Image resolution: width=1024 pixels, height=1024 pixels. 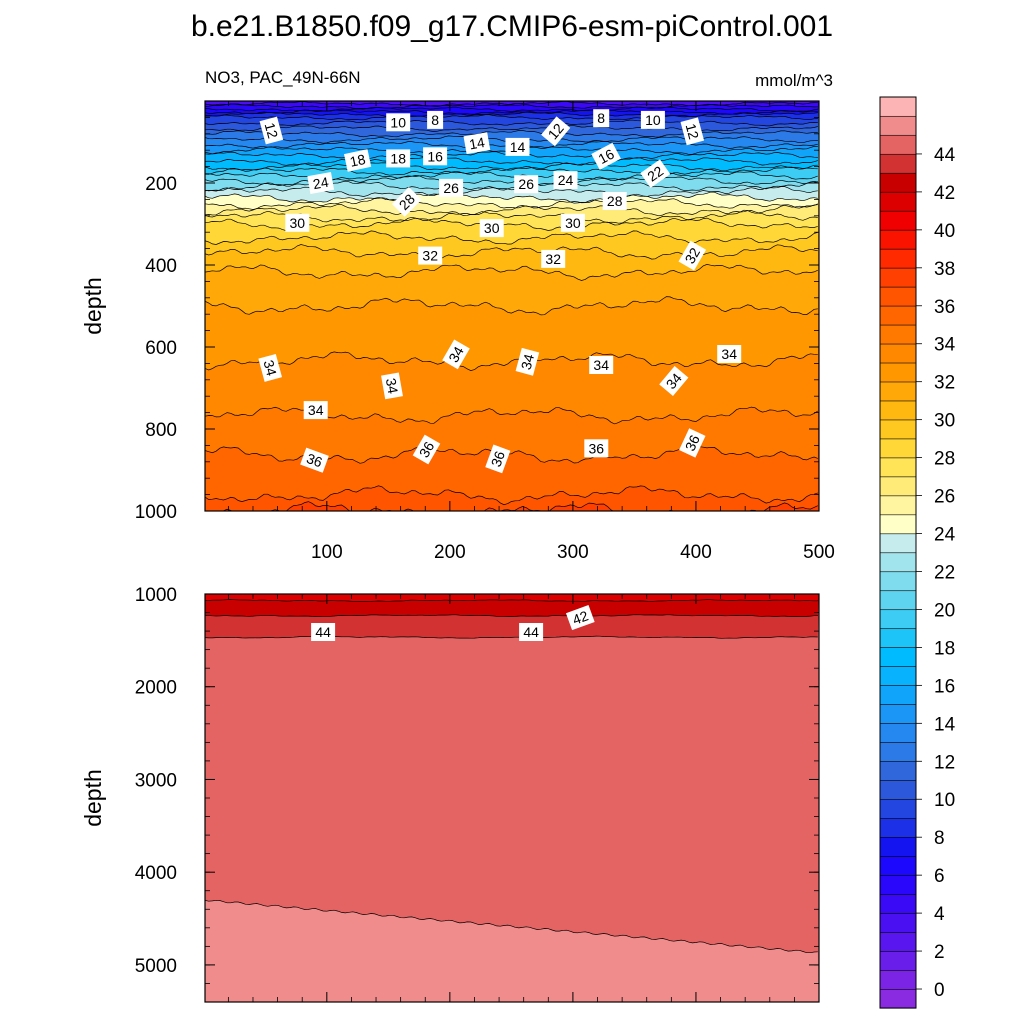 I want to click on colorbar-tick-label: 20, so click(x=944, y=610).